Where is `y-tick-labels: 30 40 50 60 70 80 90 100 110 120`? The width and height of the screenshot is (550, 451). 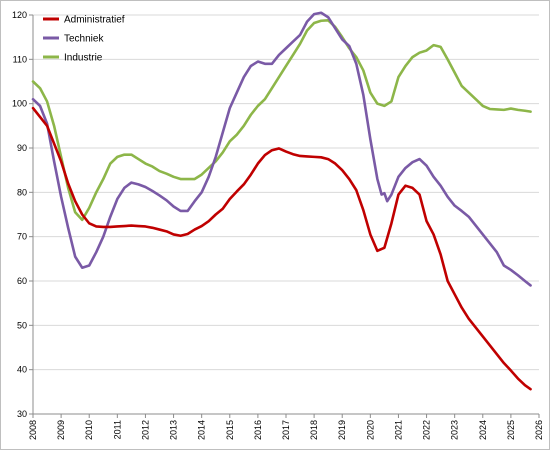 y-tick-labels: 30 40 50 60 70 80 90 100 110 120 is located at coordinates (19, 214).